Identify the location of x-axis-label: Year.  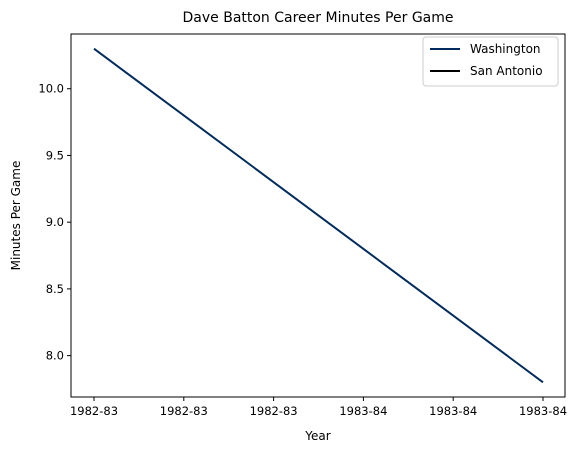
(317, 436).